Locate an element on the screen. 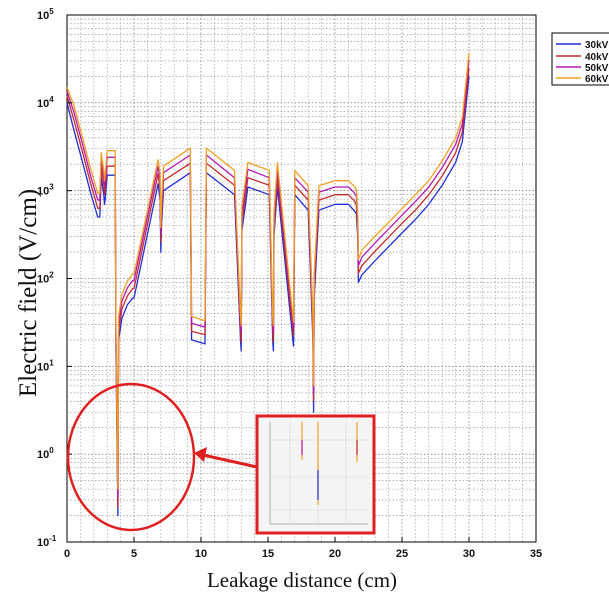  y-axis-label: Electric field (V/cm) is located at coordinates (28, 293).